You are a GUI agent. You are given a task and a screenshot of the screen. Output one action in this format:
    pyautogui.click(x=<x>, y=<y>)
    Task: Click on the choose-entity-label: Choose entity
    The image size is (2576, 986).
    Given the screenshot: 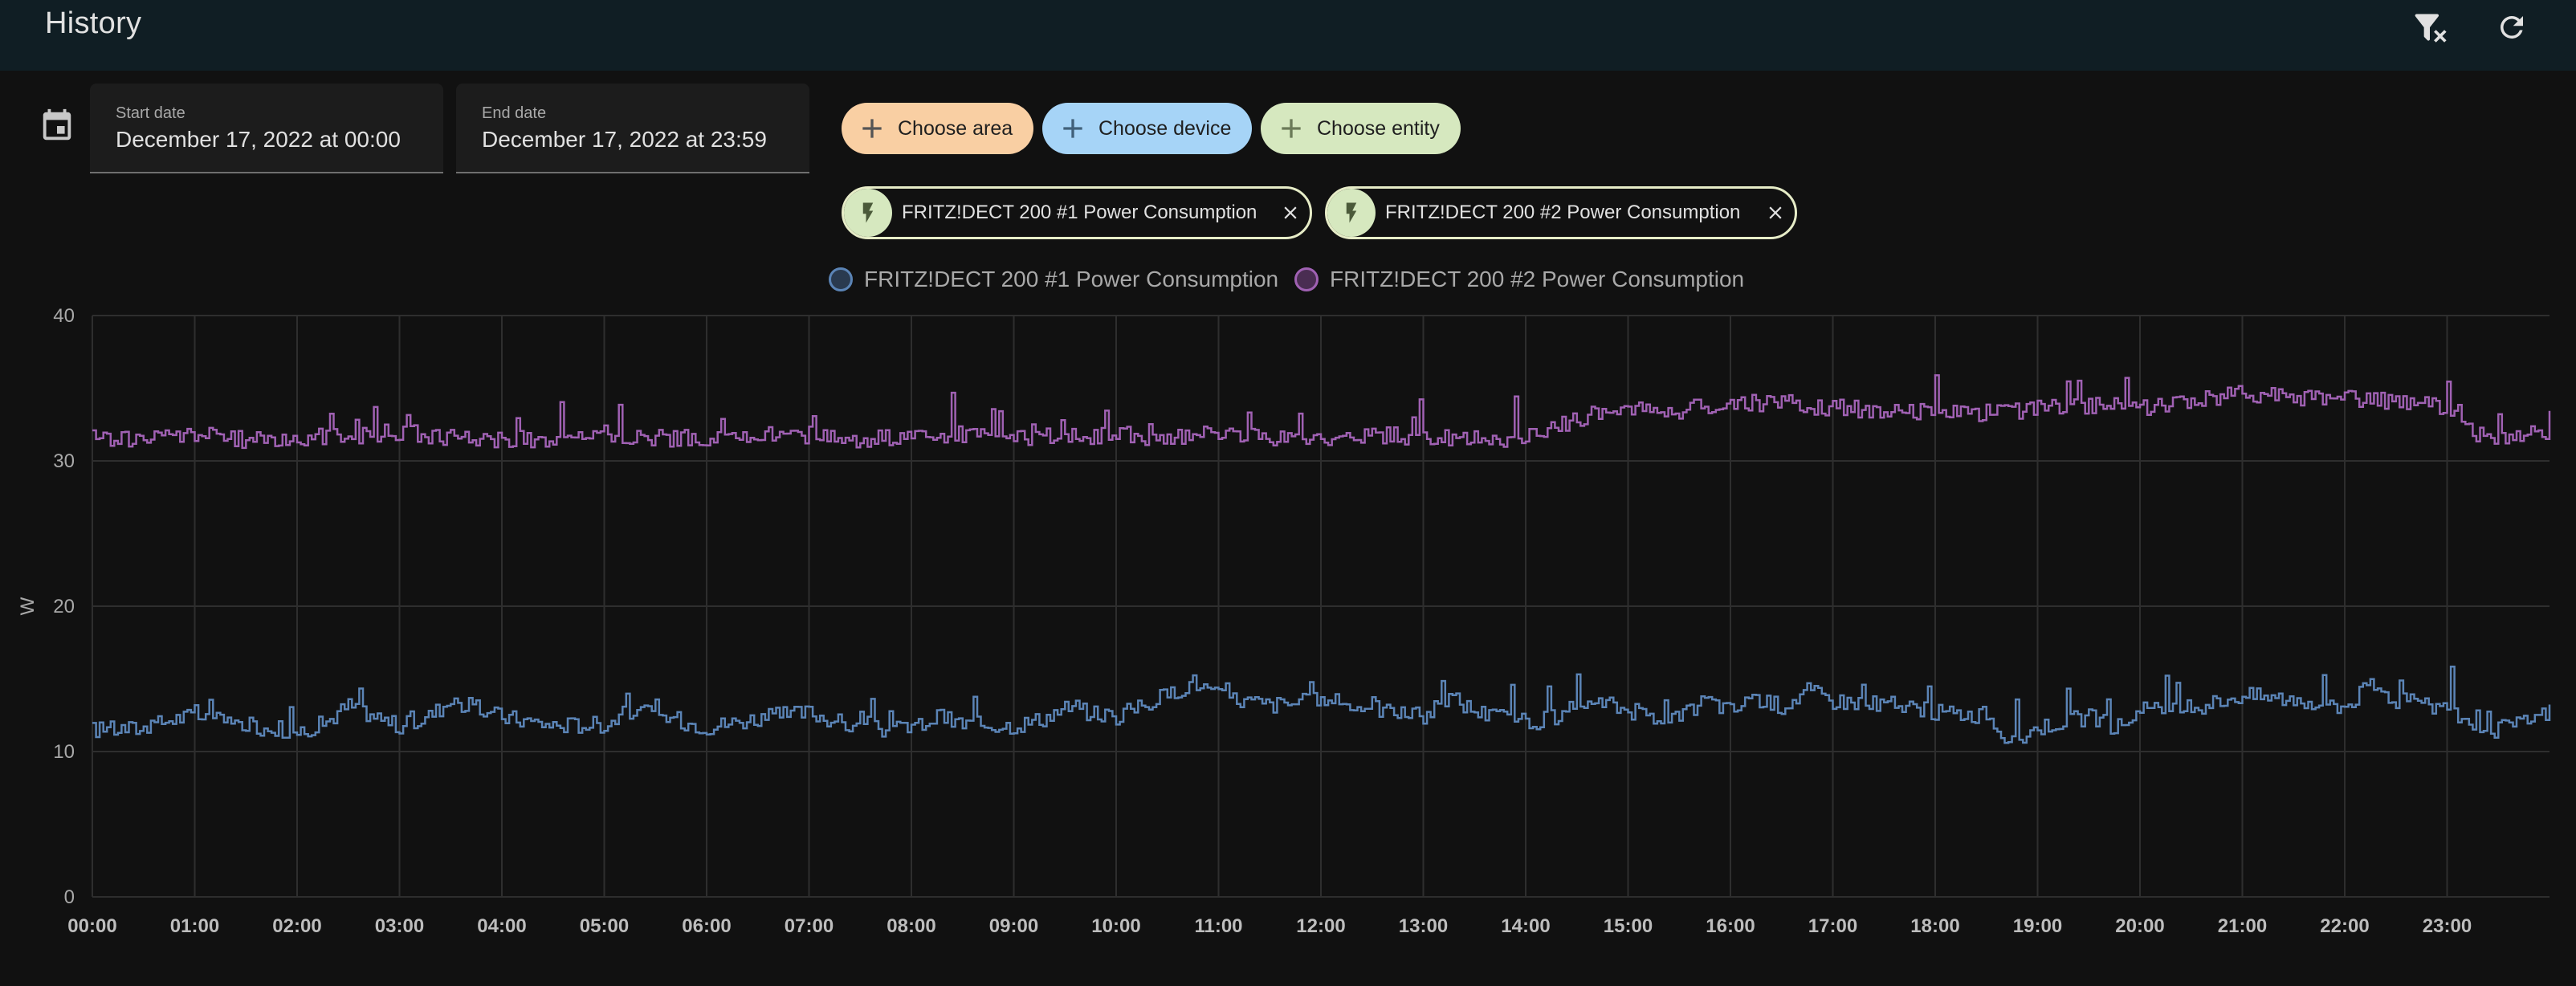 What is the action you would take?
    pyautogui.click(x=1378, y=128)
    